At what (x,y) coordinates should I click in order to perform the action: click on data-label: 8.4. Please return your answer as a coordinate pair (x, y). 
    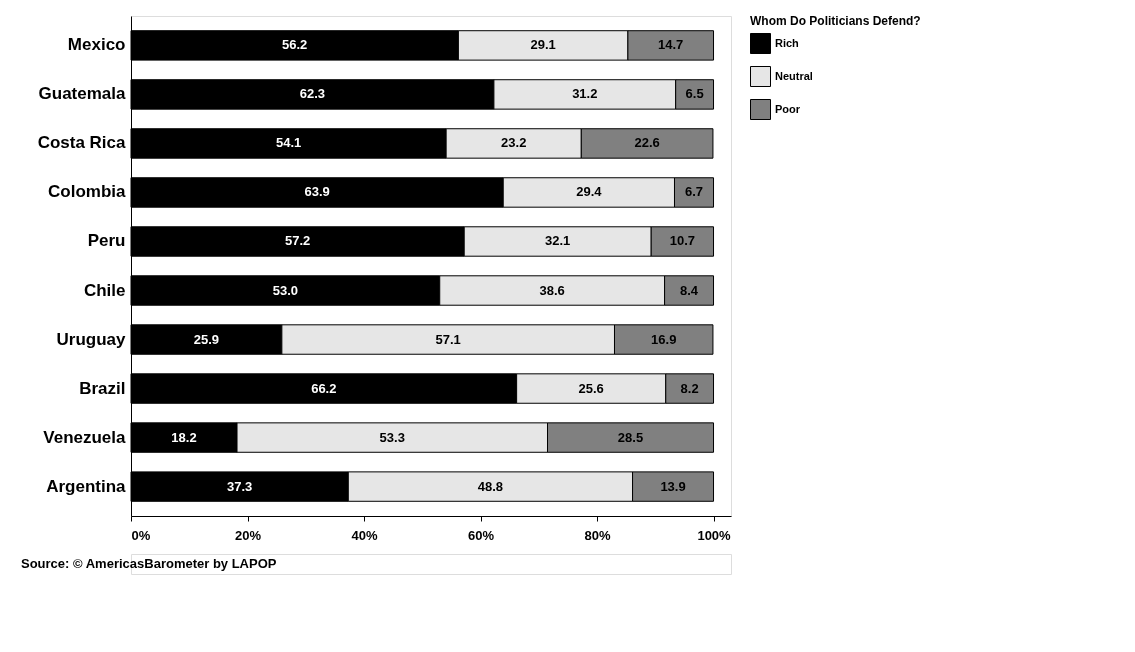
    Looking at the image, I should click on (689, 290).